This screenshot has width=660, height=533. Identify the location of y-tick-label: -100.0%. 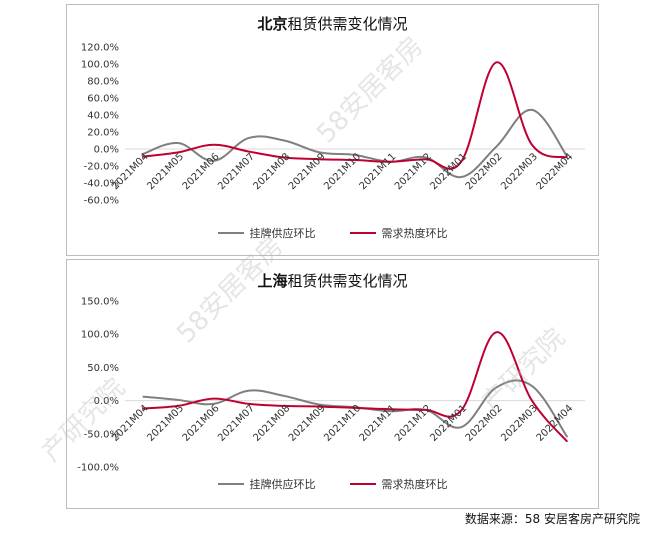
(98, 468).